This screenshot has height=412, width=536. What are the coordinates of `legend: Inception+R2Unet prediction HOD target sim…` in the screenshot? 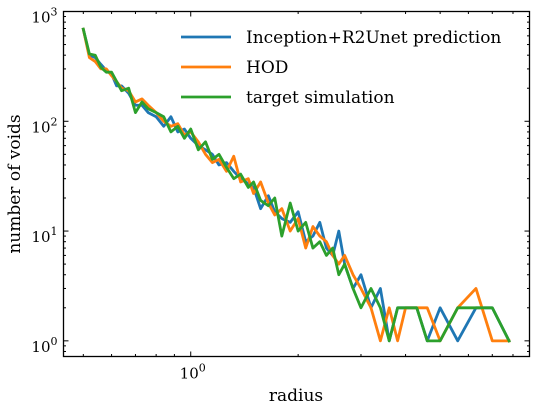 It's located at (341, 68).